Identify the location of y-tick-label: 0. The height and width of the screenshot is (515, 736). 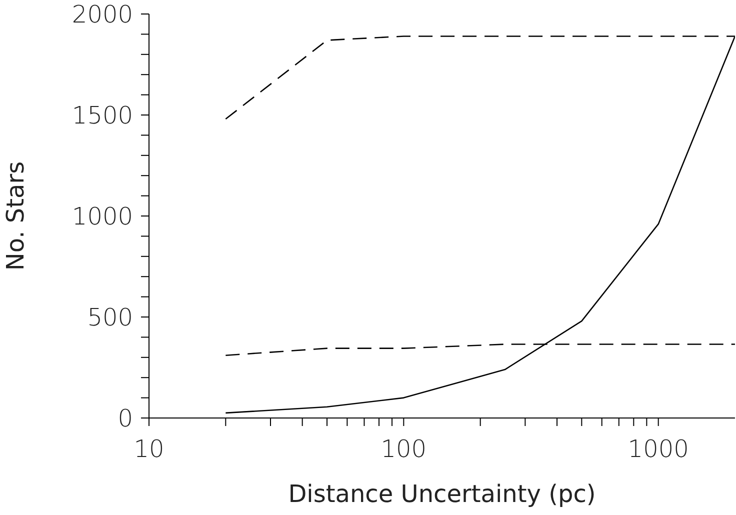
(125, 418).